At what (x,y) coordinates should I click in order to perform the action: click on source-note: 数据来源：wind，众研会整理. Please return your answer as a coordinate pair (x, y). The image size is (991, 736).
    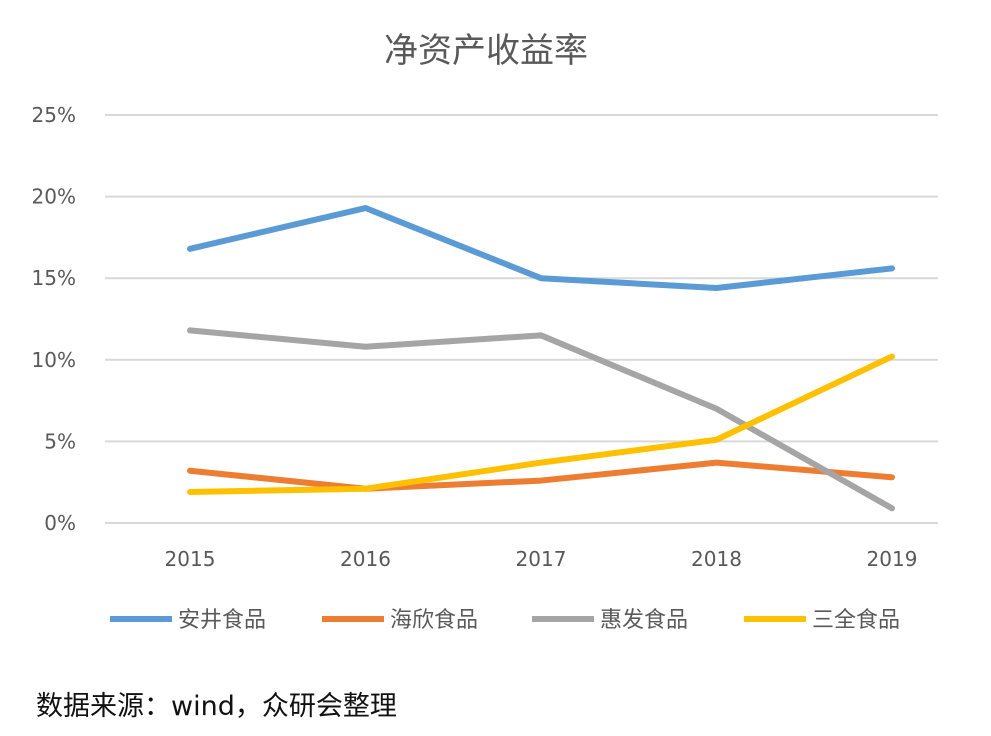
    Looking at the image, I should click on (216, 706).